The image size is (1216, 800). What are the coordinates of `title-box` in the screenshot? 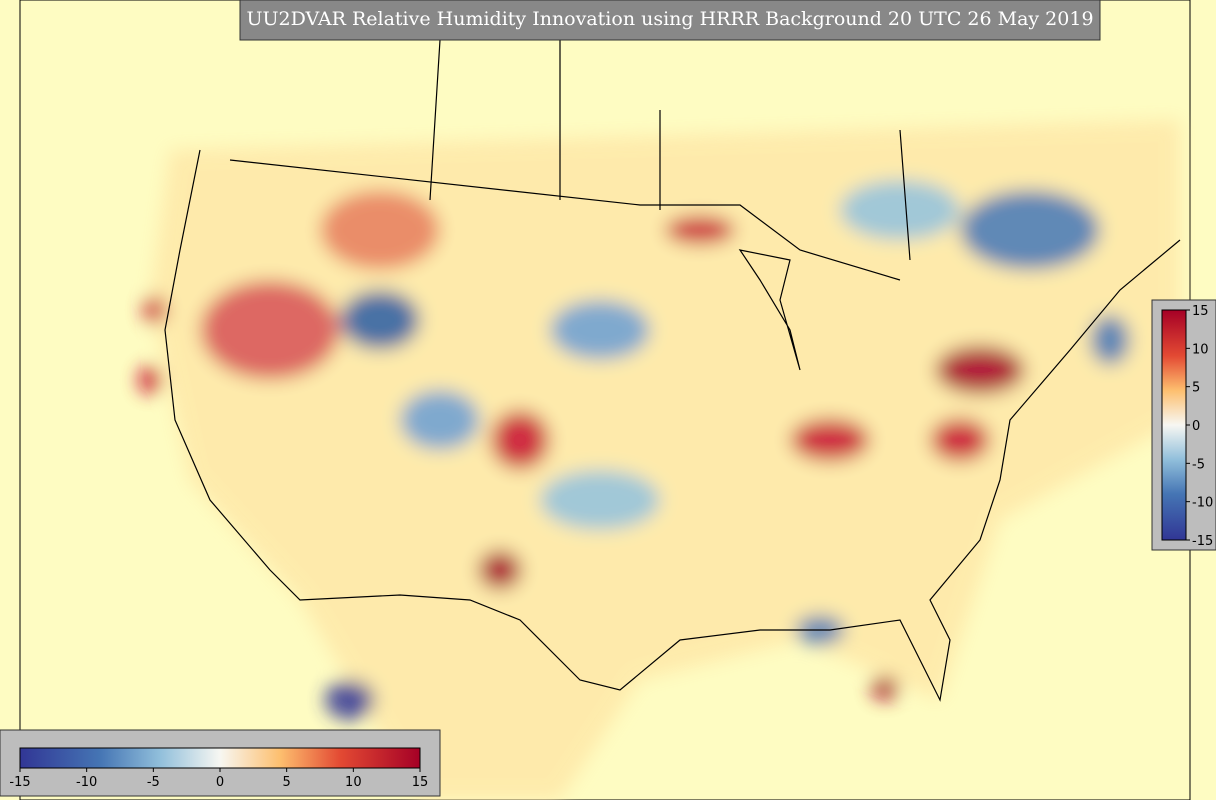 It's located at (670, 20).